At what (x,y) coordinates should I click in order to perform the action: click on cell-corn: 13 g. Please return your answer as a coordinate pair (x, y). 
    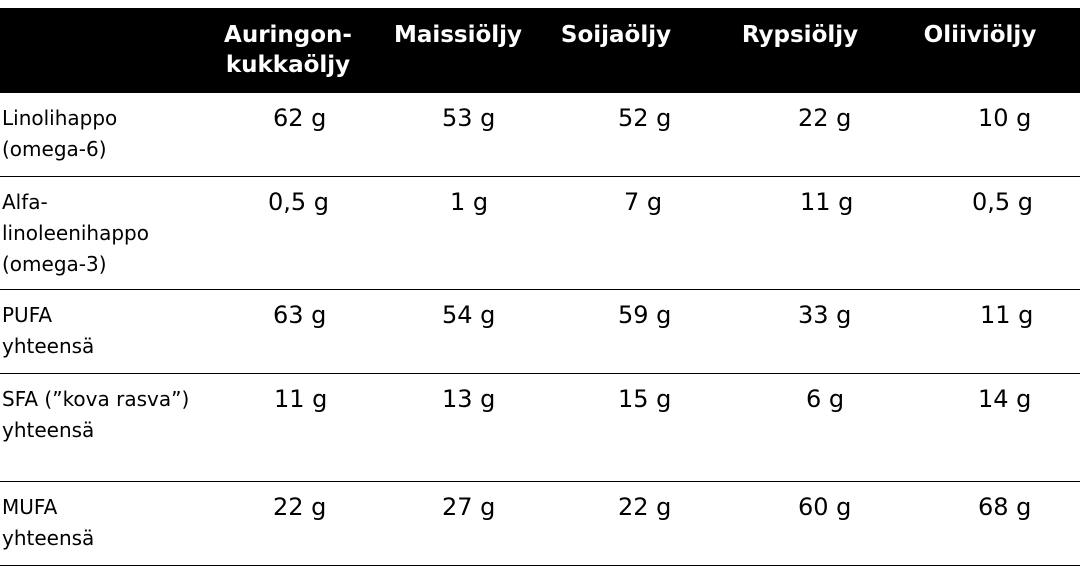
    Looking at the image, I should click on (469, 399).